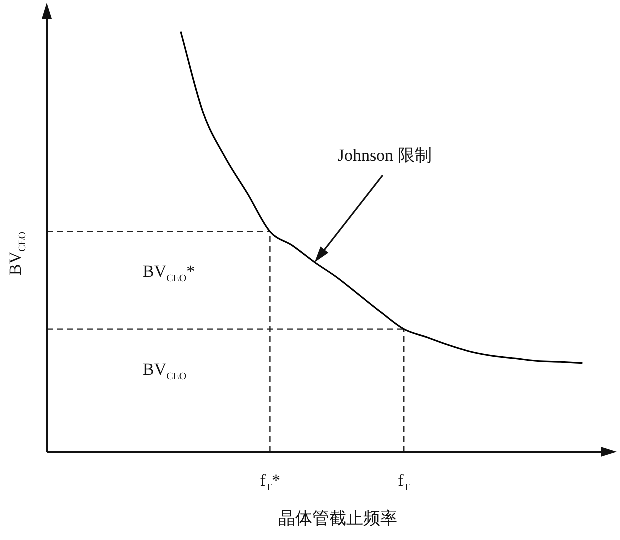  I want to click on x-axis-title: 晶体管截止频率, so click(338, 518).